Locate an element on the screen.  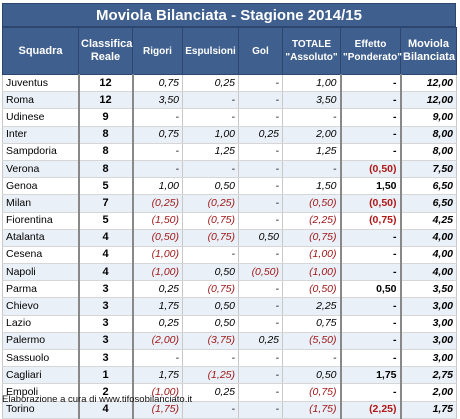
team-name-cell: Roma is located at coordinates (40, 100).